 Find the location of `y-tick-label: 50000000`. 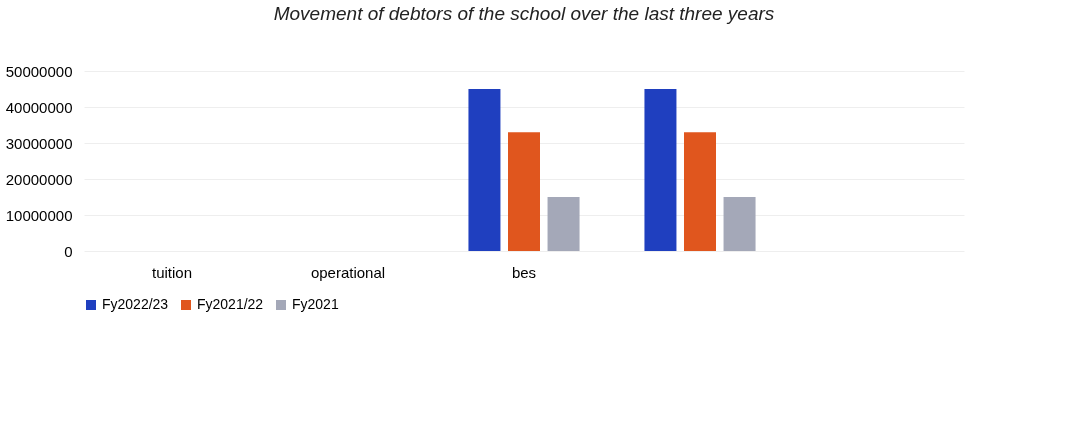

y-tick-label: 50000000 is located at coordinates (39, 71).